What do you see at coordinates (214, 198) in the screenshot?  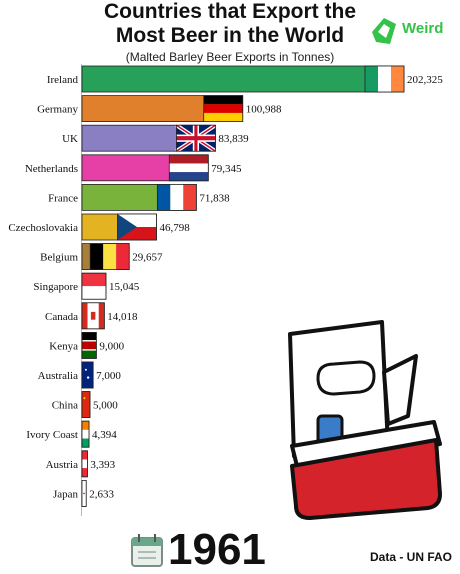 I see `value-label: 71,838` at bounding box center [214, 198].